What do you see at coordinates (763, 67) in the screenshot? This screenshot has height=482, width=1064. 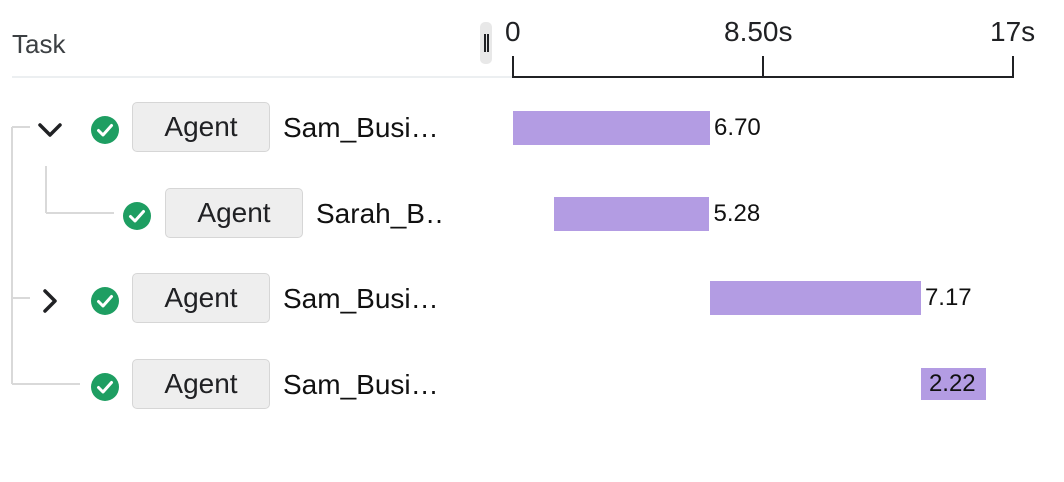 I see `timeline-axis-lines` at bounding box center [763, 67].